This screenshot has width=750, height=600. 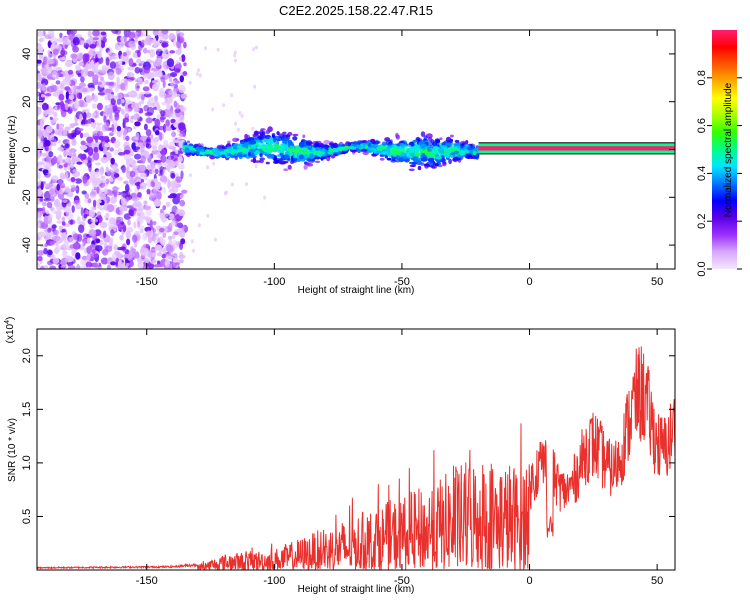 What do you see at coordinates (724, 149) in the screenshot?
I see `colorbar-gradient` at bounding box center [724, 149].